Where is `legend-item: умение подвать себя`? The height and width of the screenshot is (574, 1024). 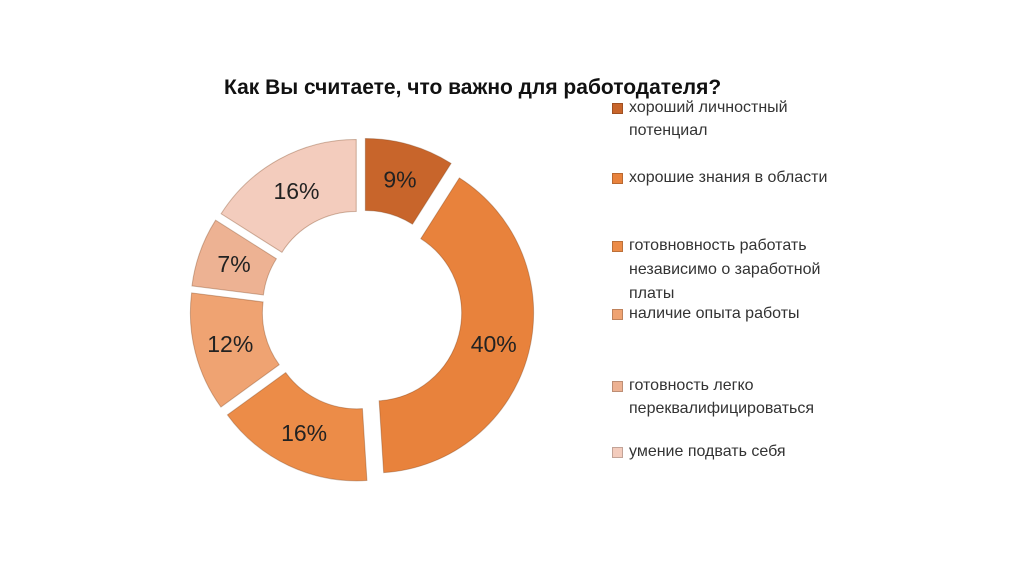
legend-item: умение подвать себя is located at coordinates (735, 451).